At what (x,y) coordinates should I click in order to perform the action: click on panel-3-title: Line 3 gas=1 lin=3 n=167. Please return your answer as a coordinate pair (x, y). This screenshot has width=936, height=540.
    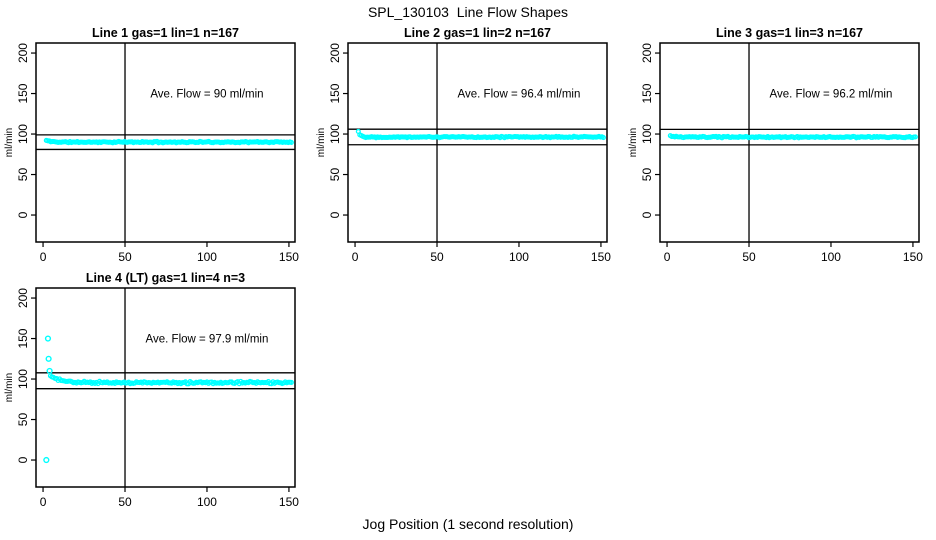
    Looking at the image, I should click on (789, 33).